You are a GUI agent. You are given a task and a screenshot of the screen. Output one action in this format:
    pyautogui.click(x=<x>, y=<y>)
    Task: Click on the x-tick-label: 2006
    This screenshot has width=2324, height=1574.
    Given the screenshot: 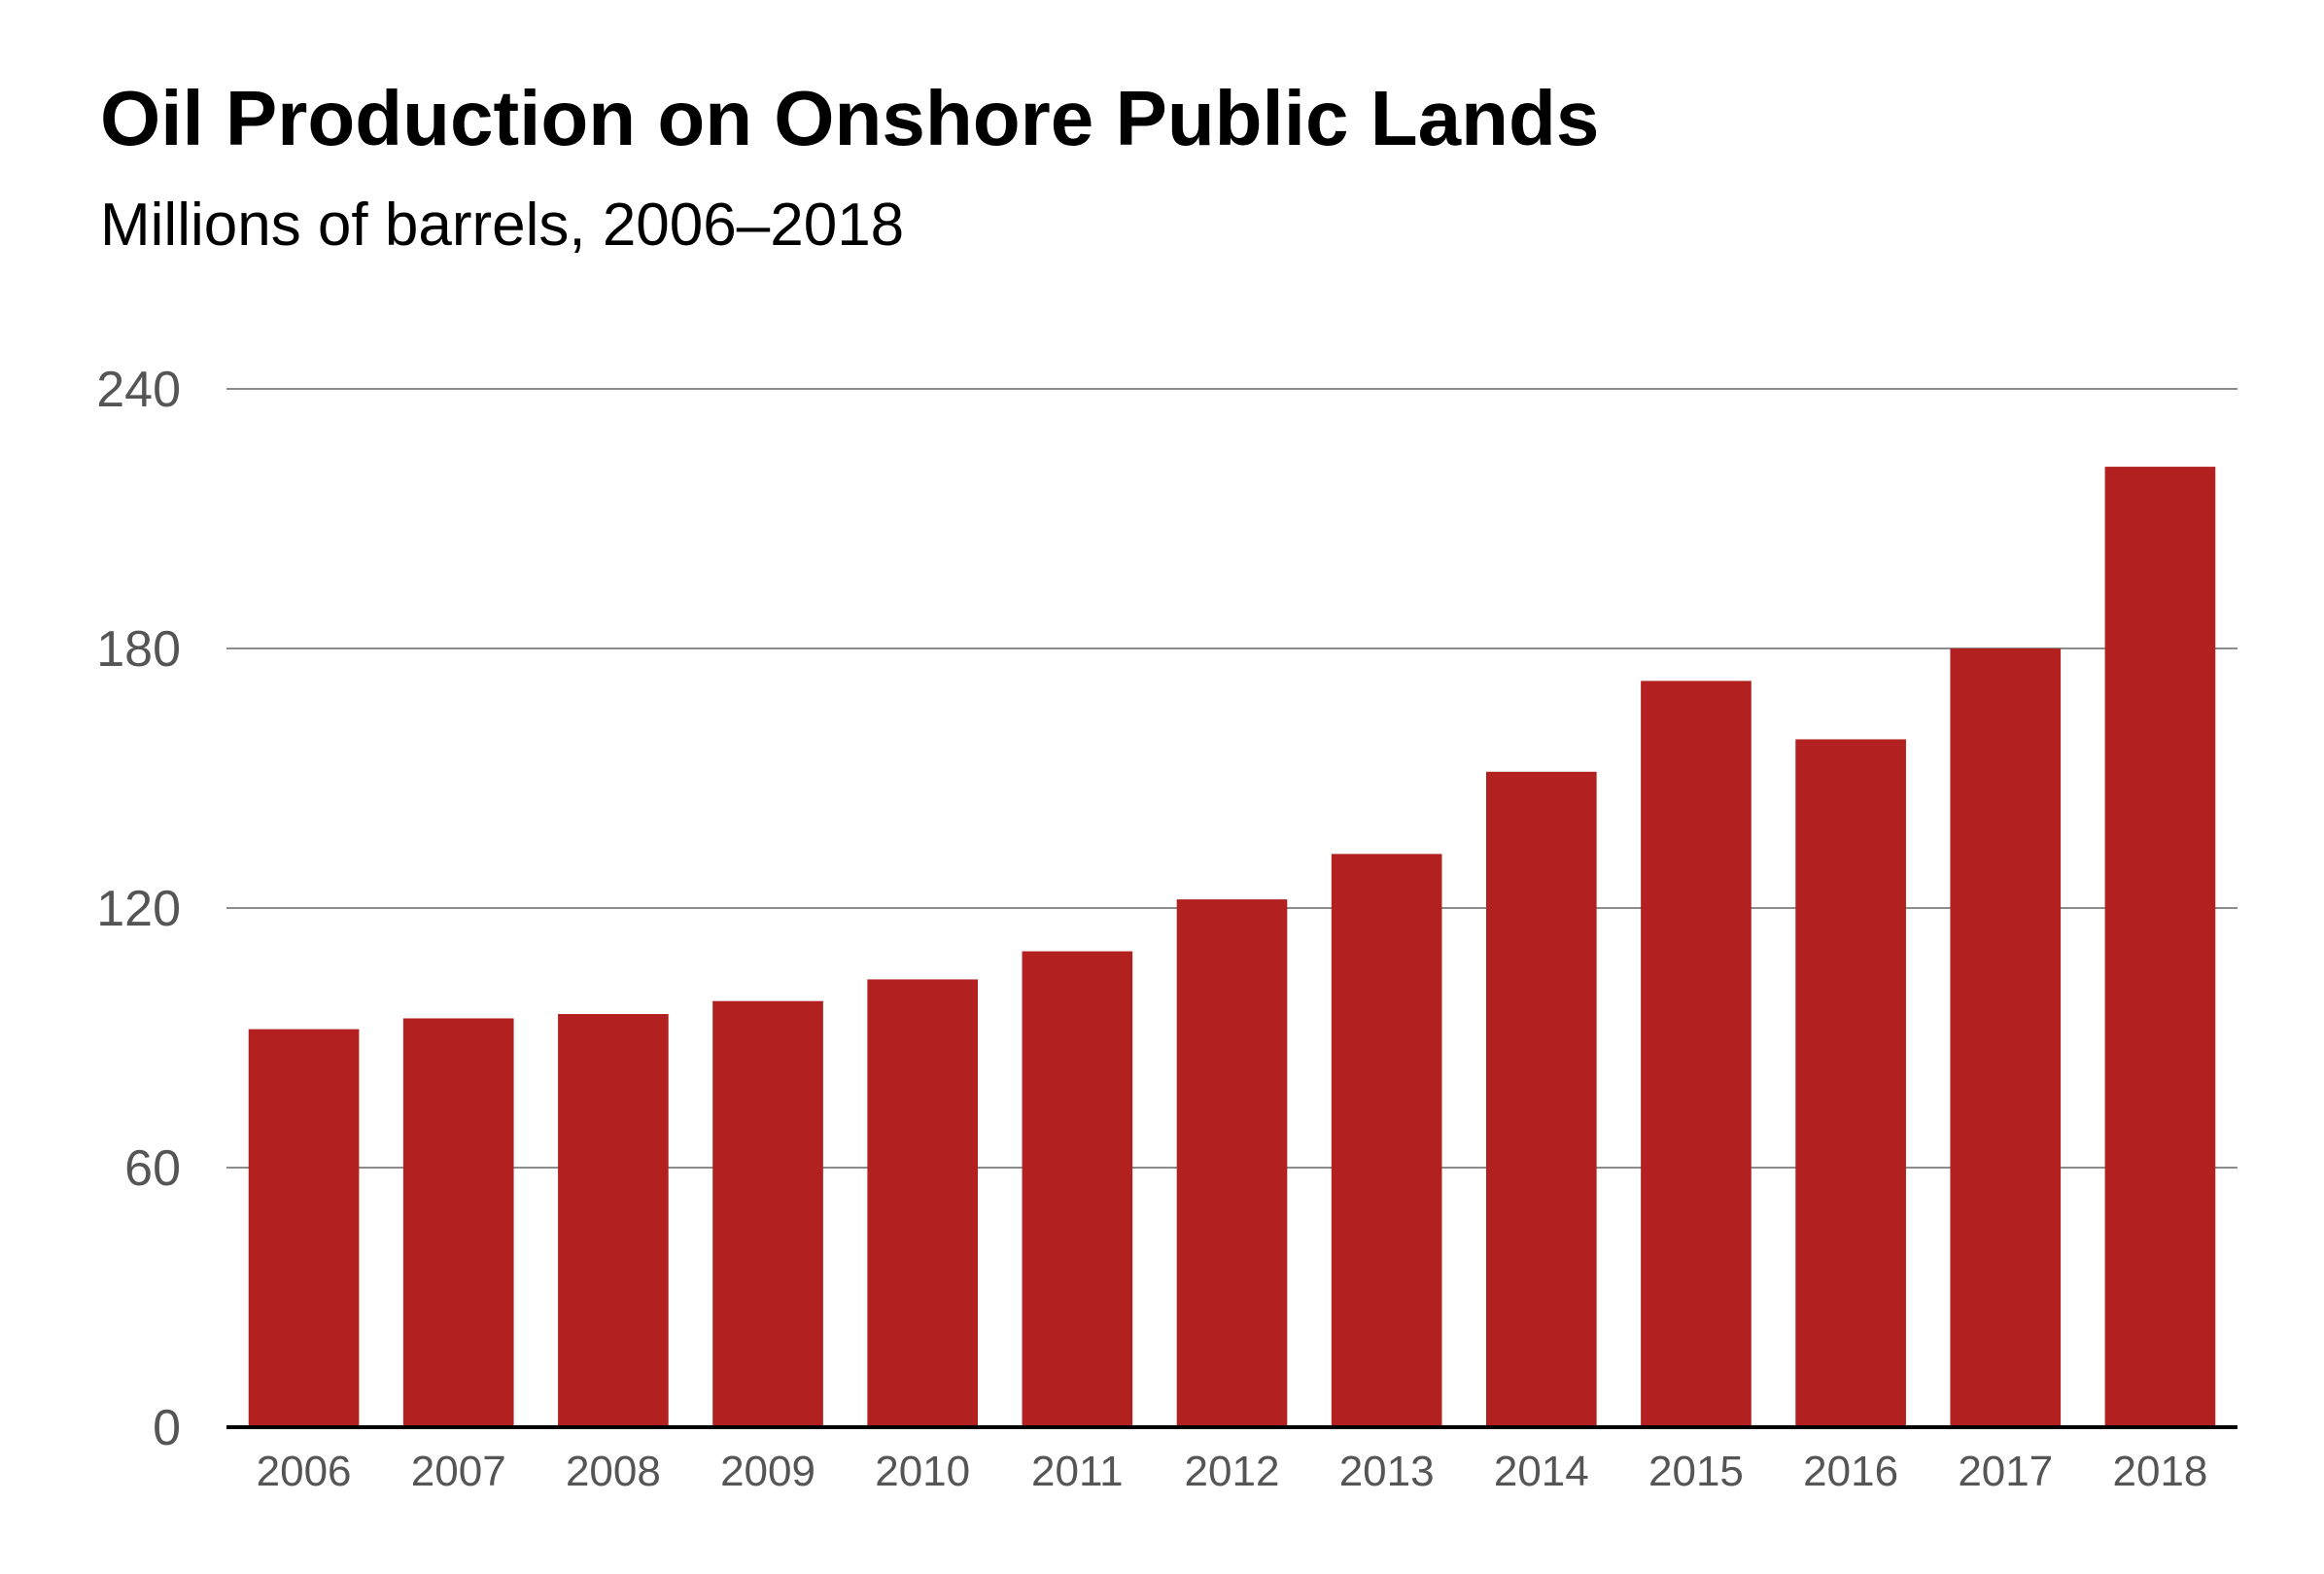 What is the action you would take?
    pyautogui.click(x=304, y=1472)
    